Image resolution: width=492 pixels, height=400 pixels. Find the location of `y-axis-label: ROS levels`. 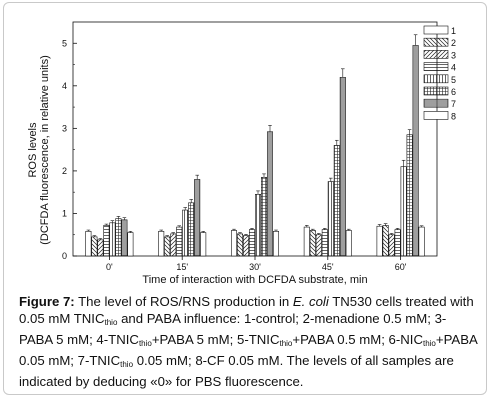

y-axis-label: ROS levels is located at coordinates (33, 150).